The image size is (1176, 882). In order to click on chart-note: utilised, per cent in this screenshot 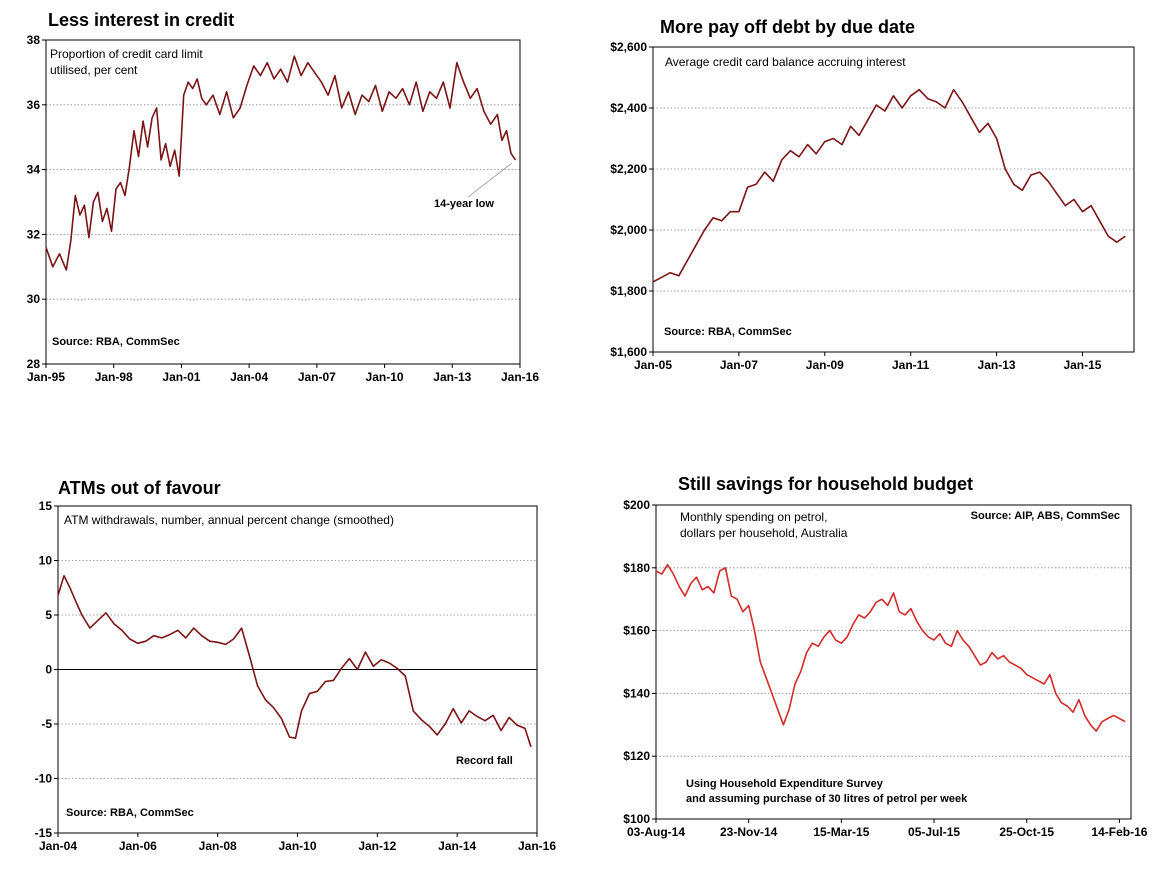, I will do `click(94, 70)`.